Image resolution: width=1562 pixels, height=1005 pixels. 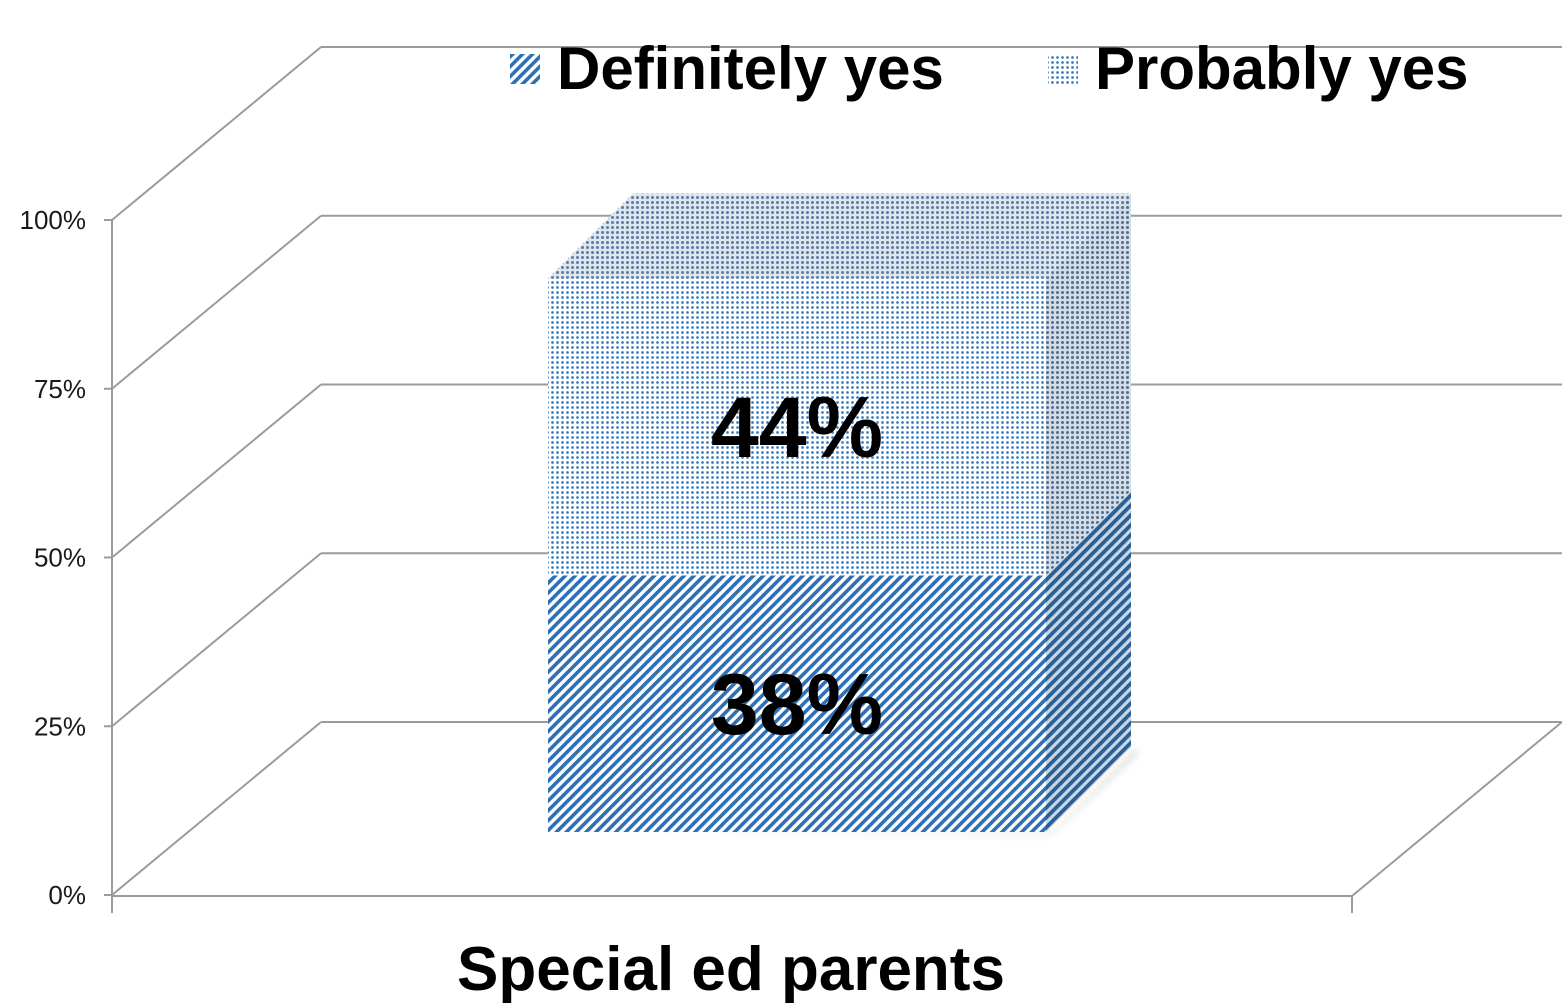 I want to click on bar-segment-probably-yes, so click(x=797, y=427).